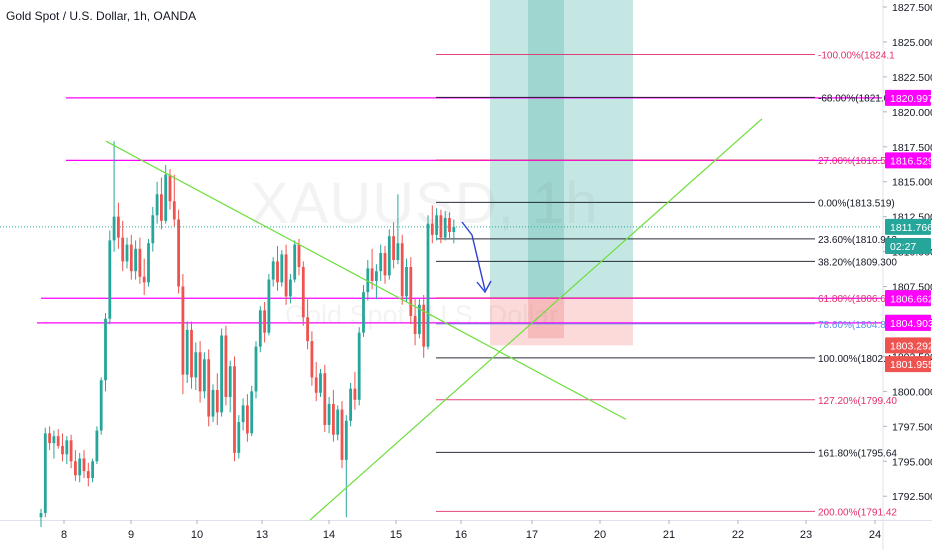 Image resolution: width=932 pixels, height=555 pixels. I want to click on price-badge: 1820.997, so click(908, 97).